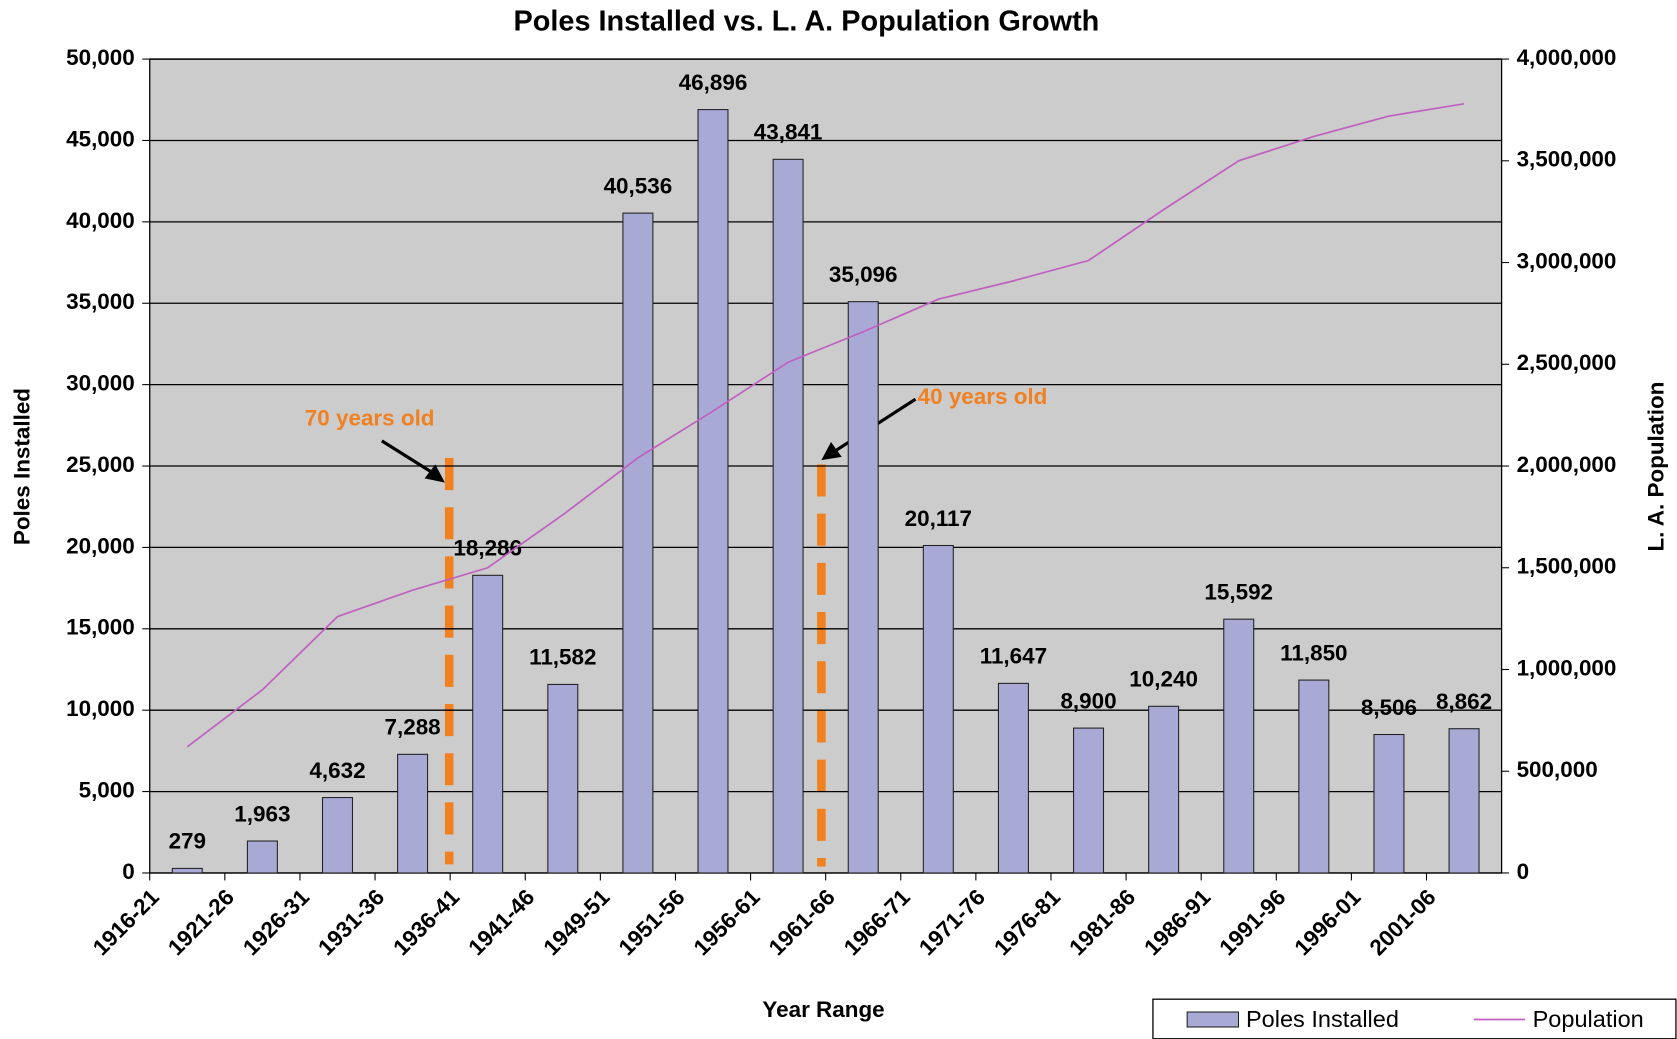 The image size is (1677, 1039). I want to click on x-tick-label: 1986-91, so click(1177, 922).